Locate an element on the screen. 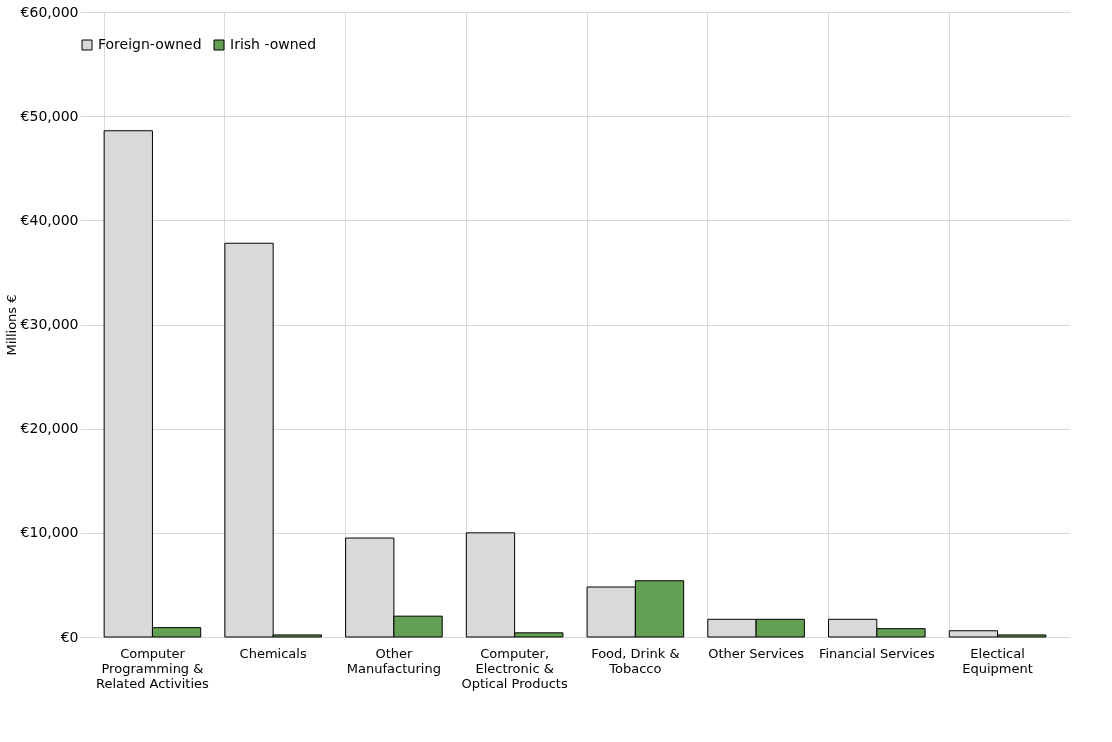 The height and width of the screenshot is (742, 1112). y-tick-label: €50,000 is located at coordinates (49, 115).